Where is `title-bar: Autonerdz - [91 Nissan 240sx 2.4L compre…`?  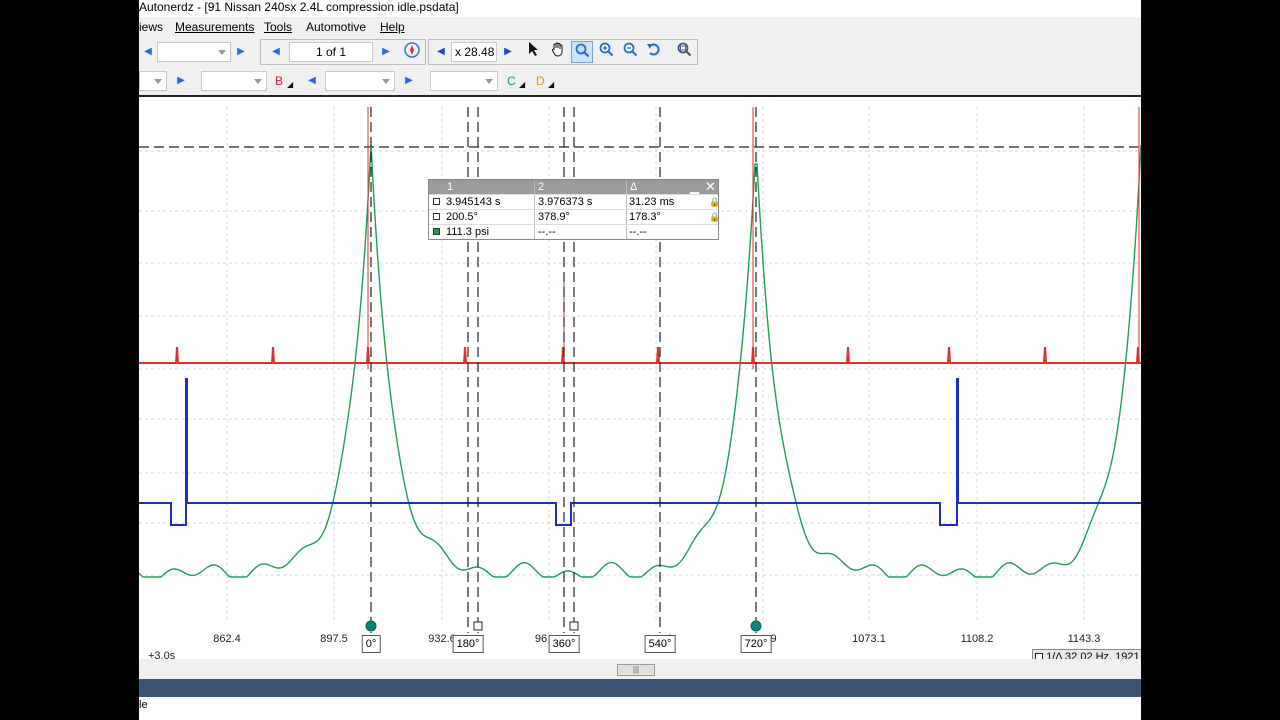 title-bar: Autonerdz - [91 Nissan 240sx 2.4L compre… is located at coordinates (640, 8).